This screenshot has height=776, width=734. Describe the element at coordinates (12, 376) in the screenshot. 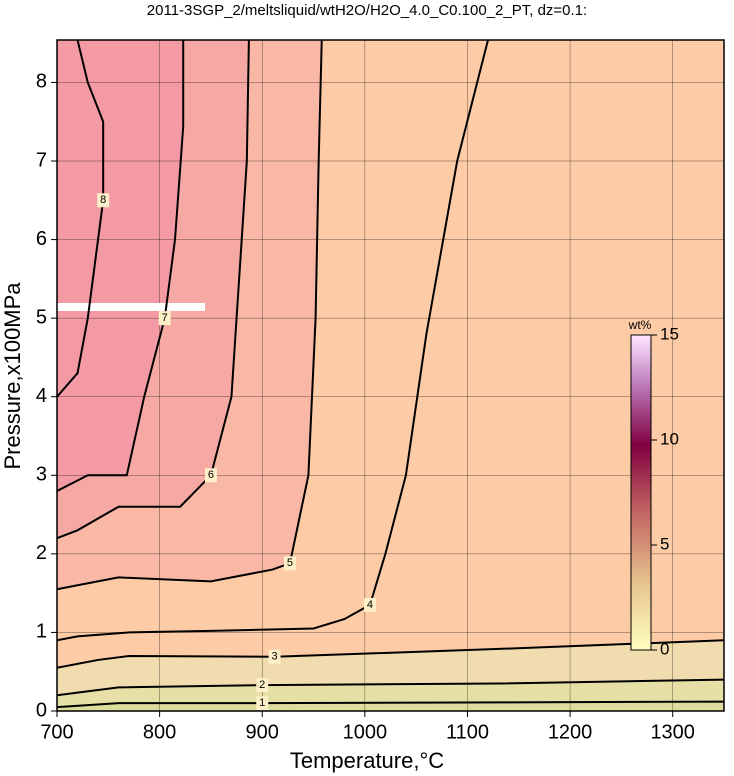

I see `y-axis-label: Pressure,x100MPa` at that location.